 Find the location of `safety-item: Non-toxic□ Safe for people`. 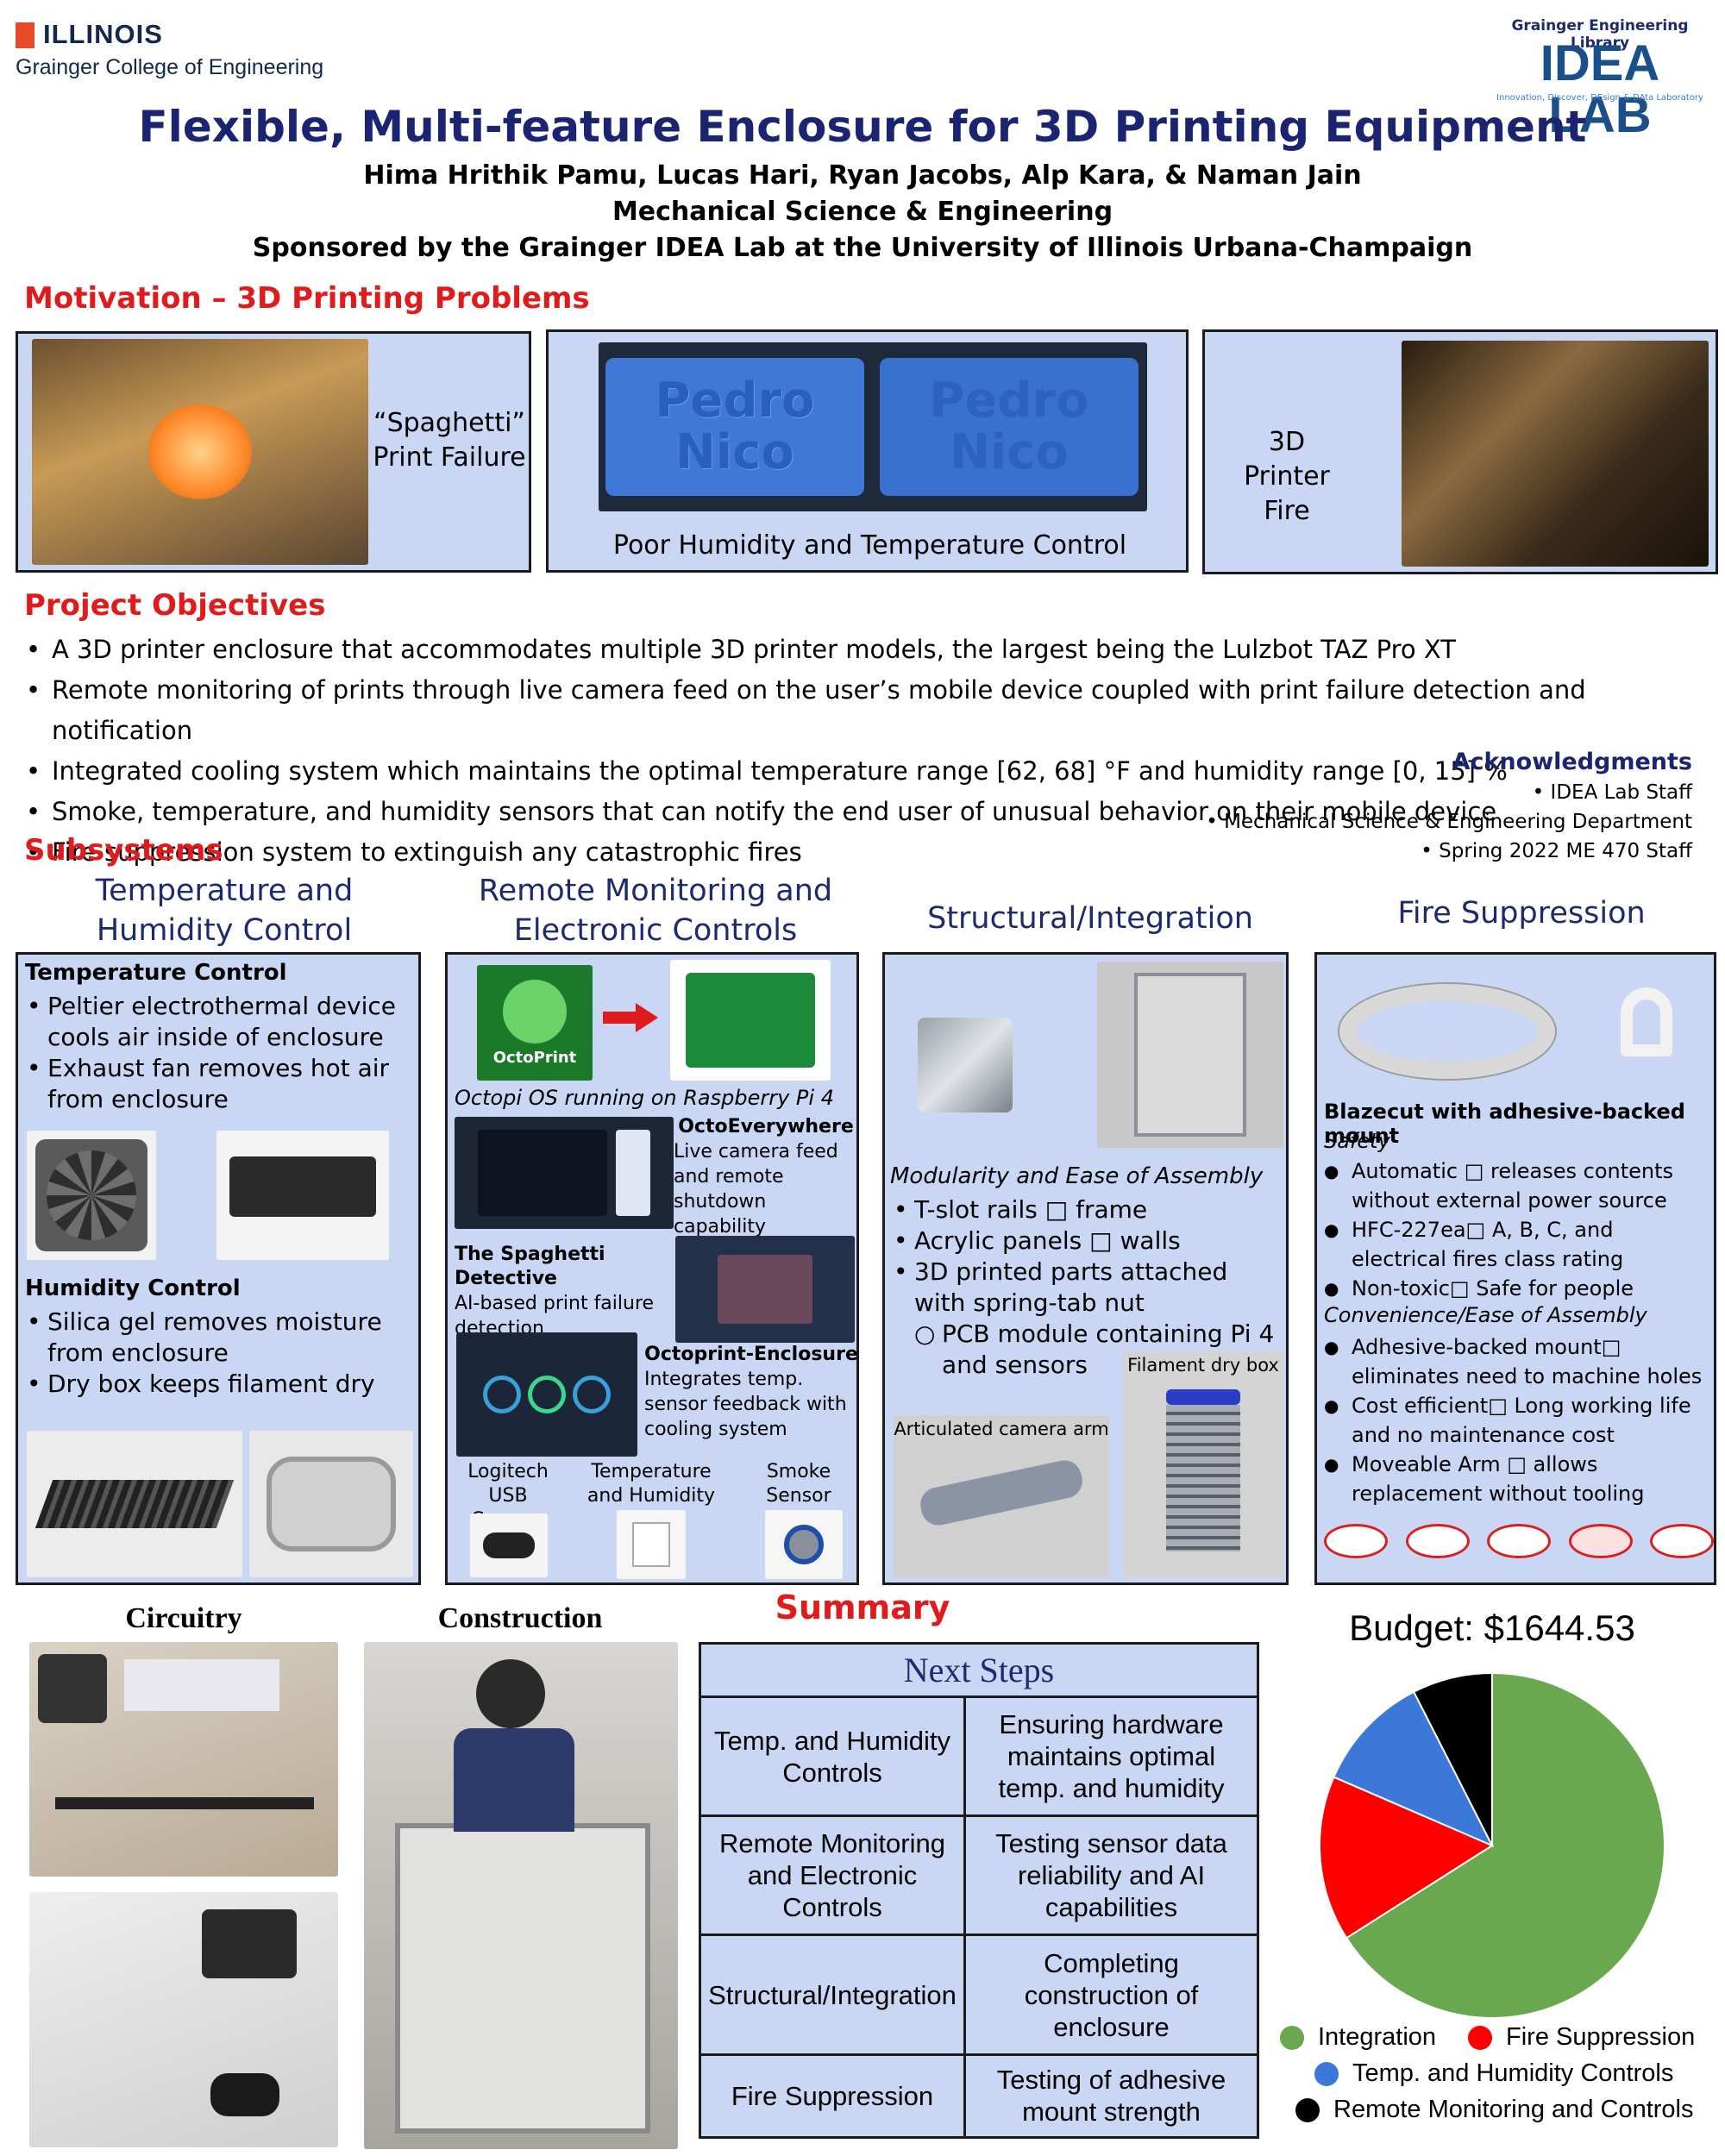

safety-item: Non-toxic□ Safe for people is located at coordinates (1519, 1288).